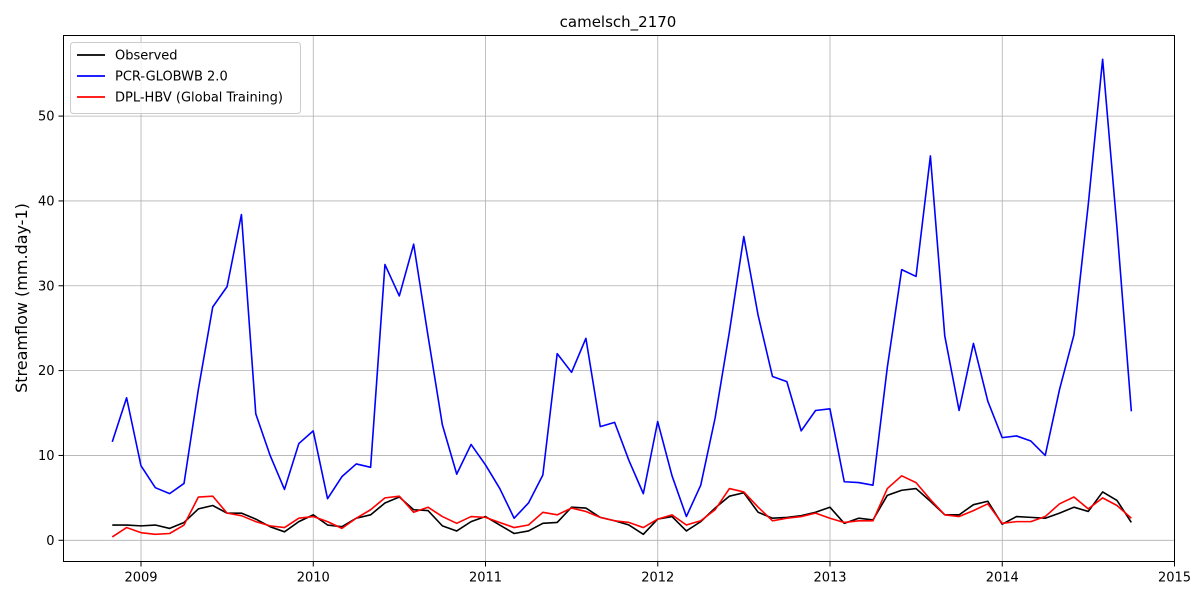 The width and height of the screenshot is (1200, 600). Describe the element at coordinates (199, 98) in the screenshot. I see `legend-label-dpl-hbv-global-training: DPL-HBV (Global Training)` at that location.